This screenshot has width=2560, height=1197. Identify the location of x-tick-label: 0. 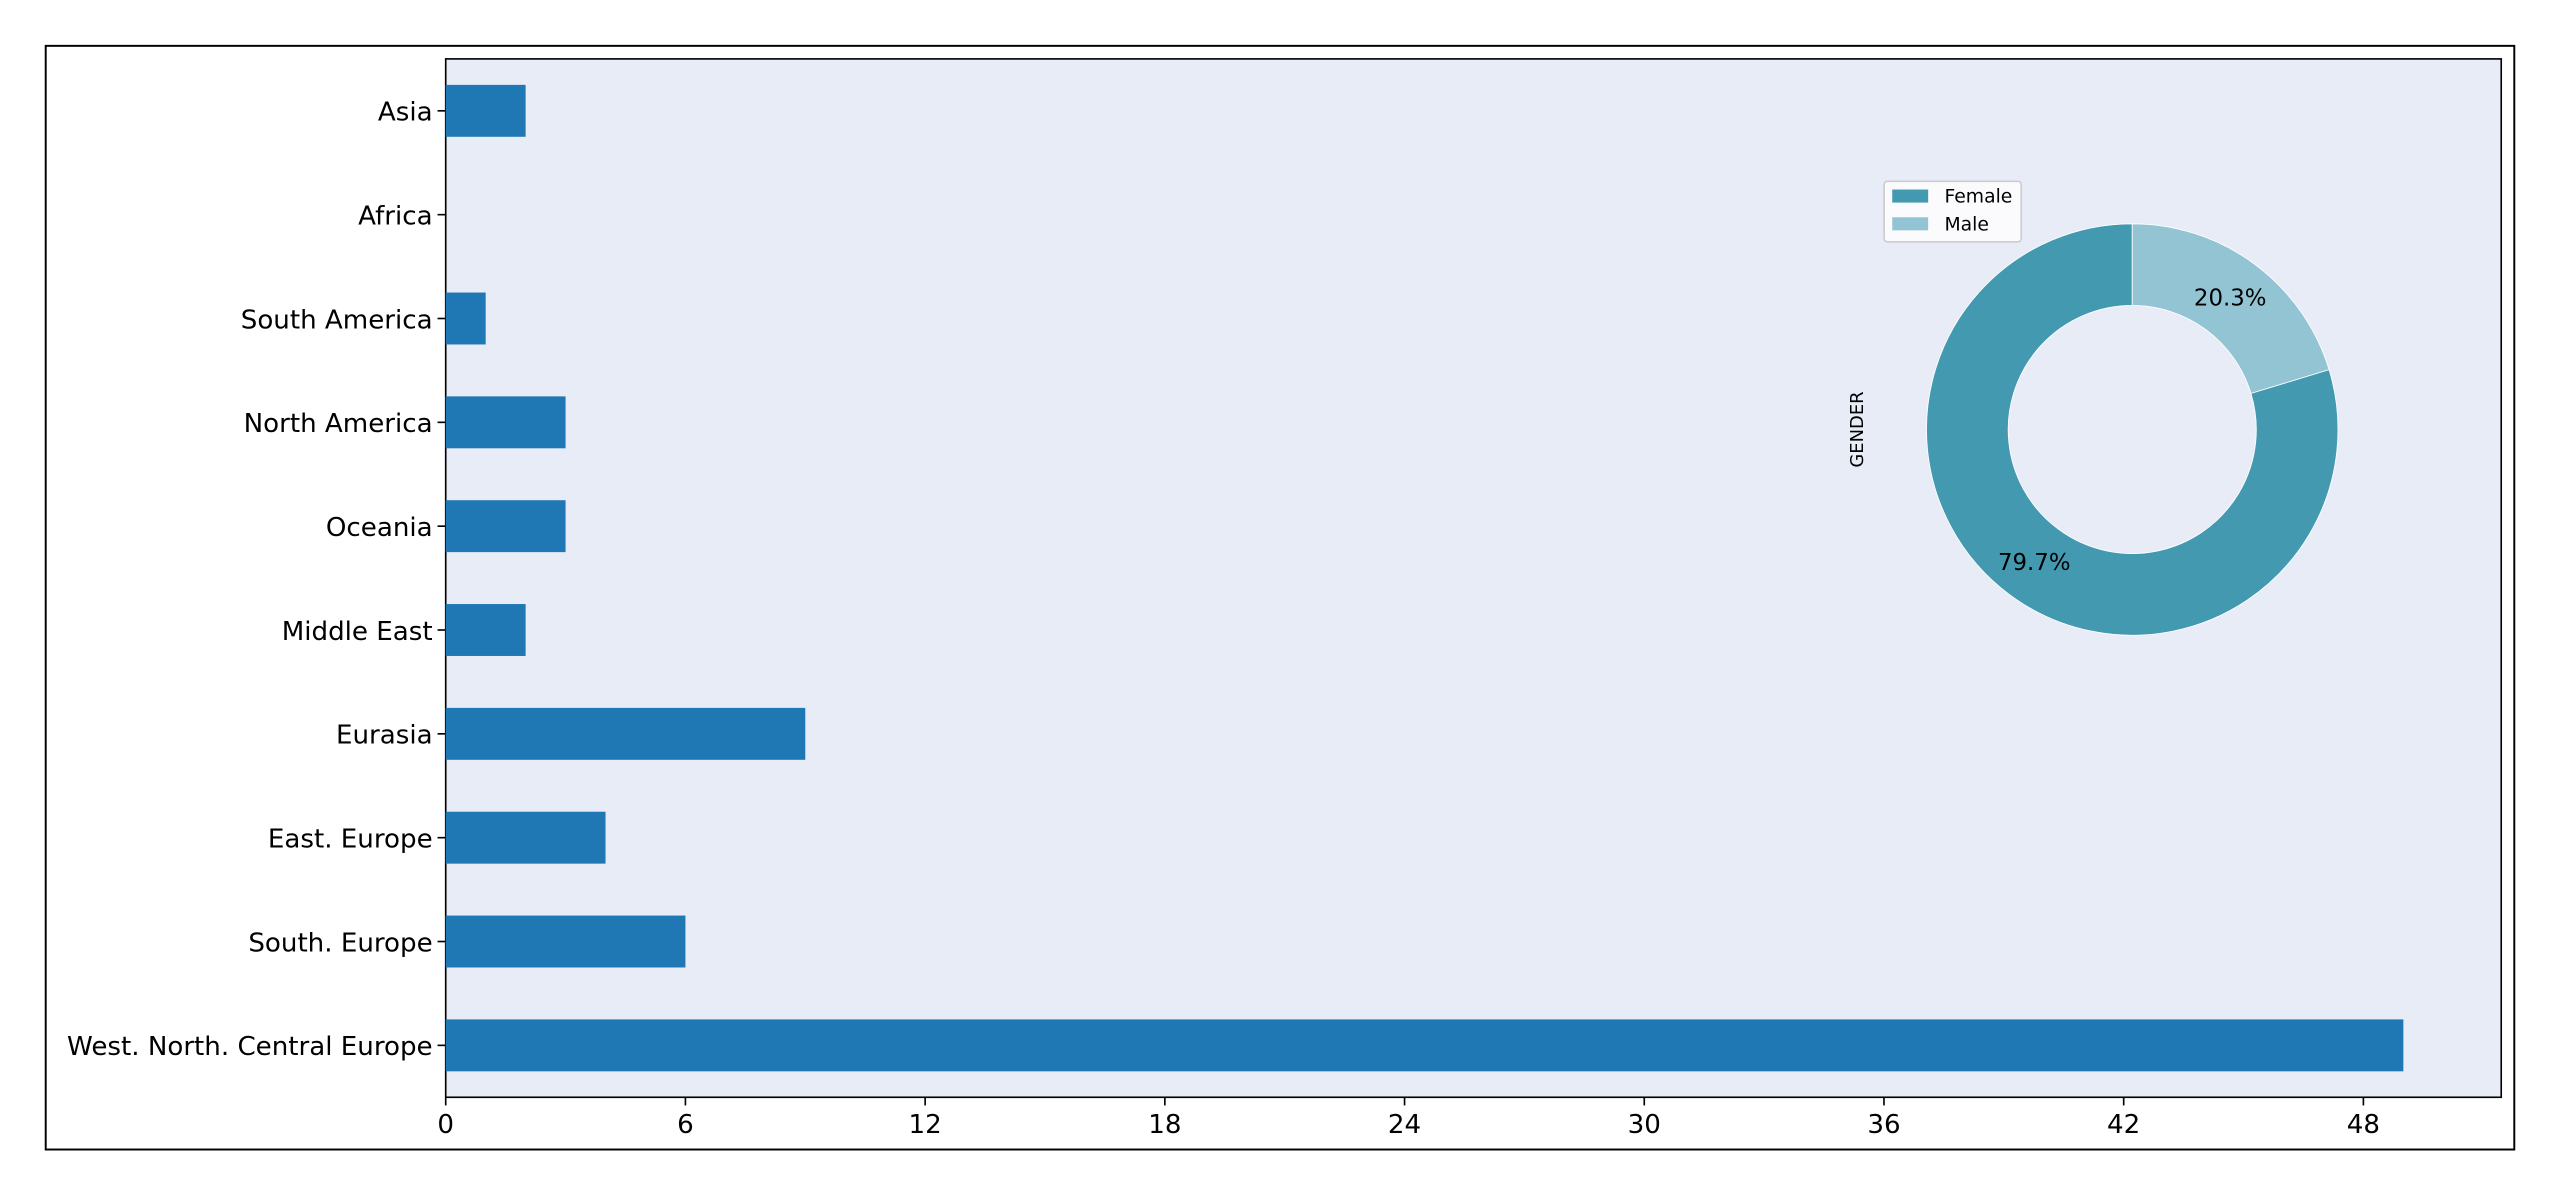
(445, 1125).